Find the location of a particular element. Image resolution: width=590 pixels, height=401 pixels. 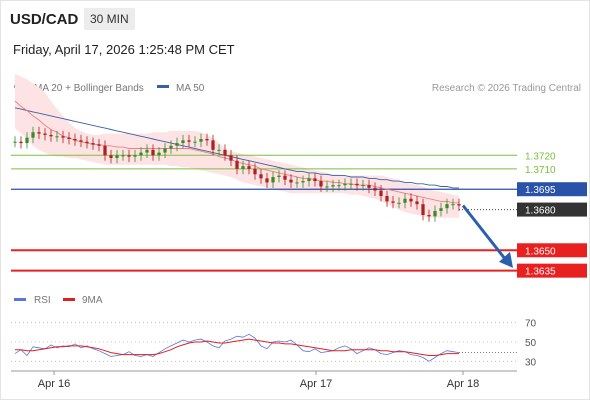

credit-text: Research © 2026 Trading Central is located at coordinates (506, 88).